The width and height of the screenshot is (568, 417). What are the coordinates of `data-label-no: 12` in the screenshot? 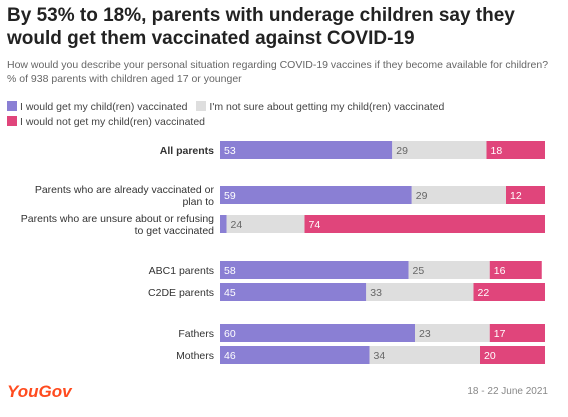 It's located at (516, 196).